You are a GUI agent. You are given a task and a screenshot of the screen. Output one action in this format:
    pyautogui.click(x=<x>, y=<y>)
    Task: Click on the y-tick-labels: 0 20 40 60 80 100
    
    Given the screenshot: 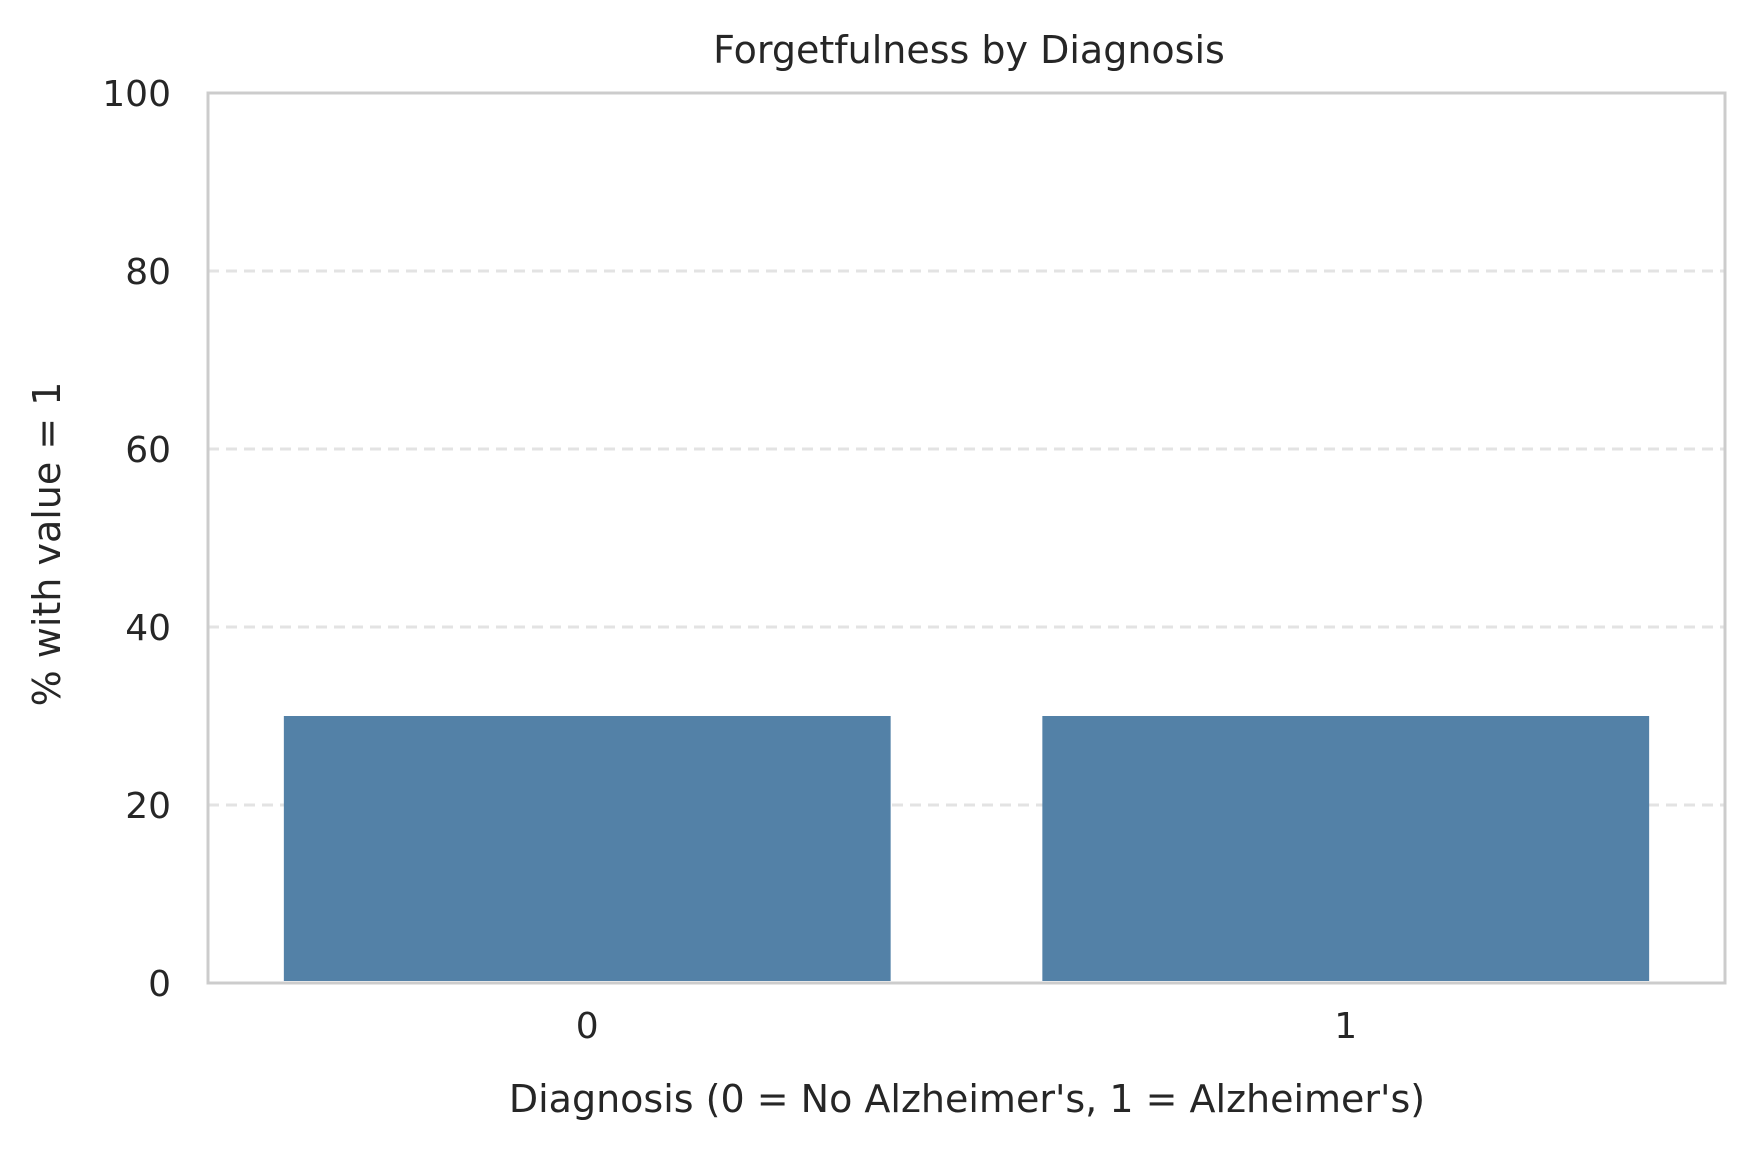 What is the action you would take?
    pyautogui.click(x=136, y=539)
    